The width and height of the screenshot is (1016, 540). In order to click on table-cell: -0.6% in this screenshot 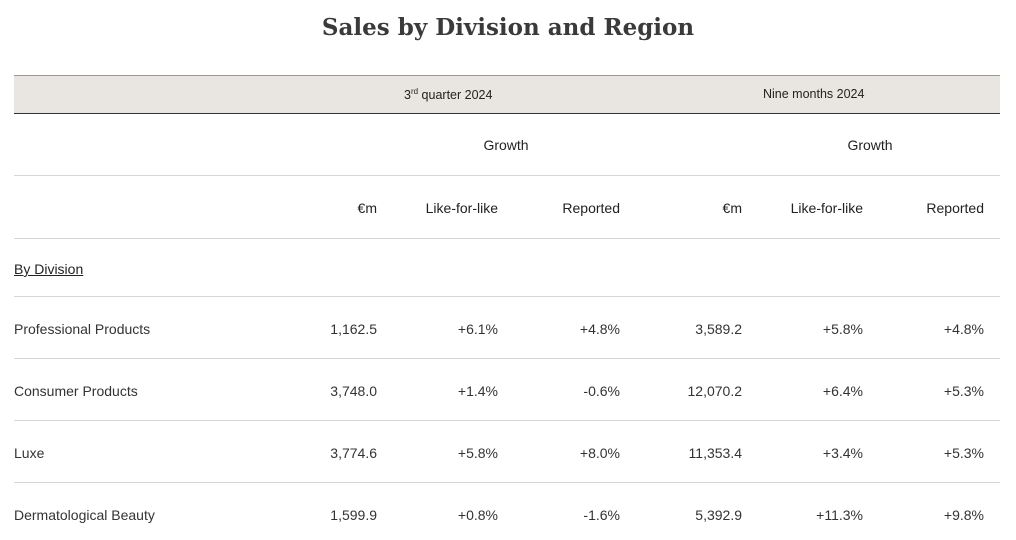, I will do `click(601, 391)`.